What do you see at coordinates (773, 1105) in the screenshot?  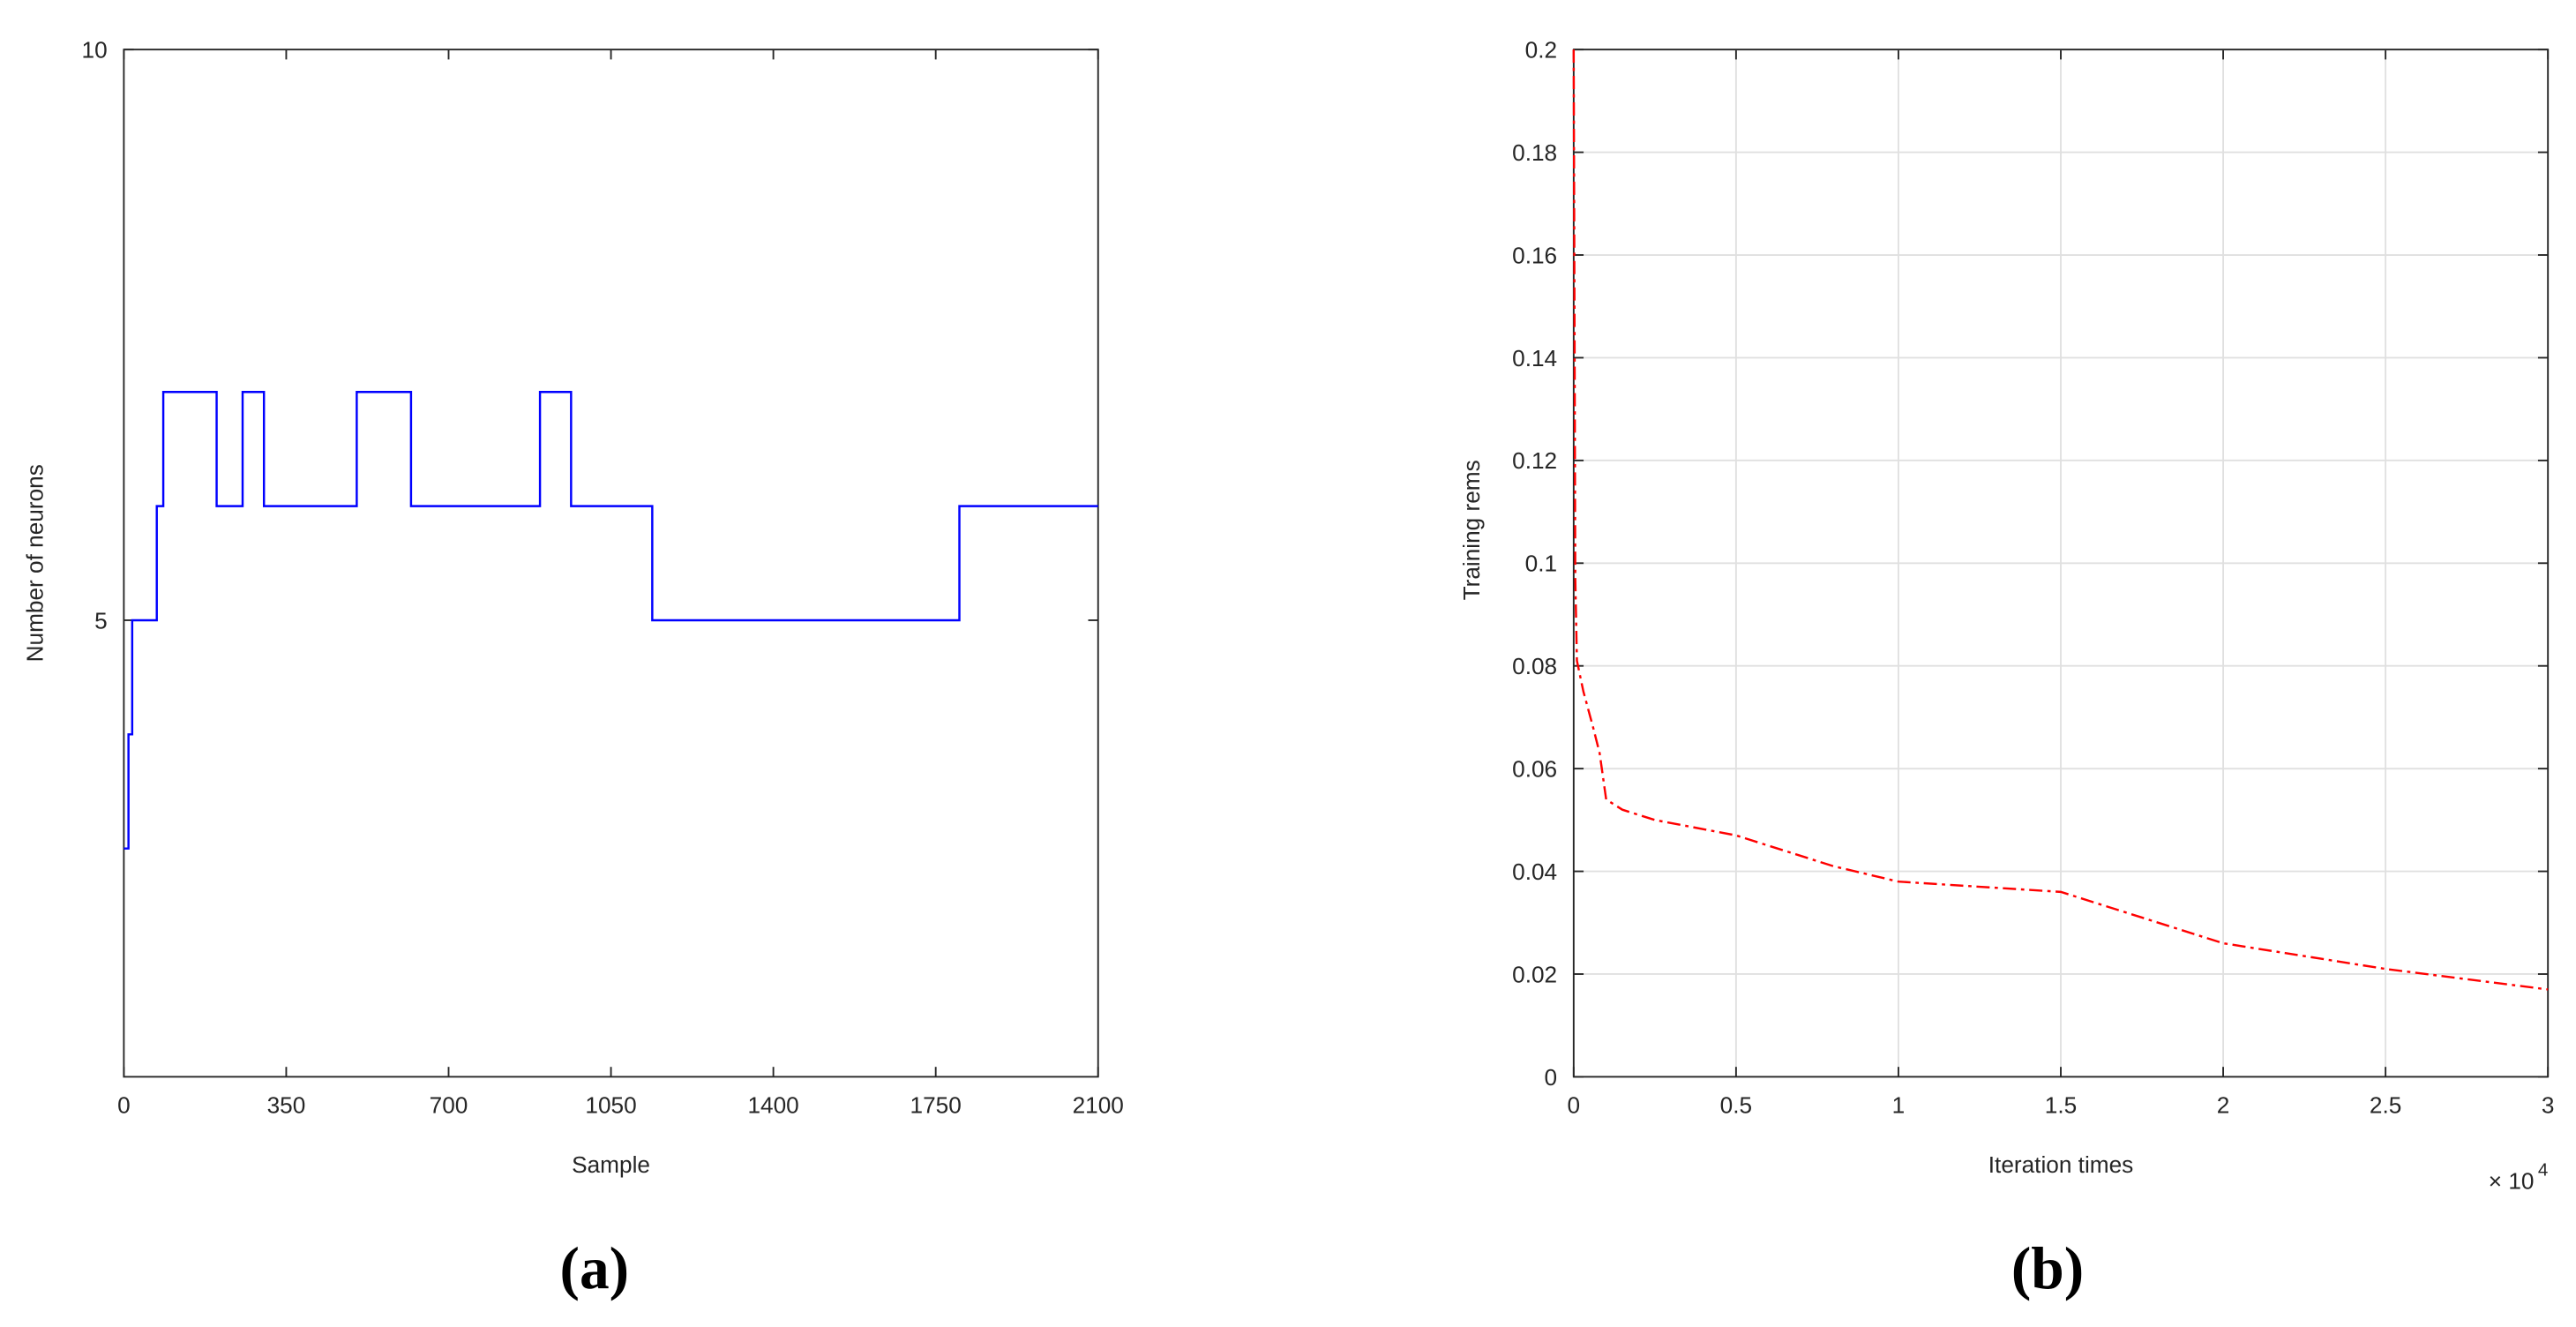 I see `x-tick-label: 1400` at bounding box center [773, 1105].